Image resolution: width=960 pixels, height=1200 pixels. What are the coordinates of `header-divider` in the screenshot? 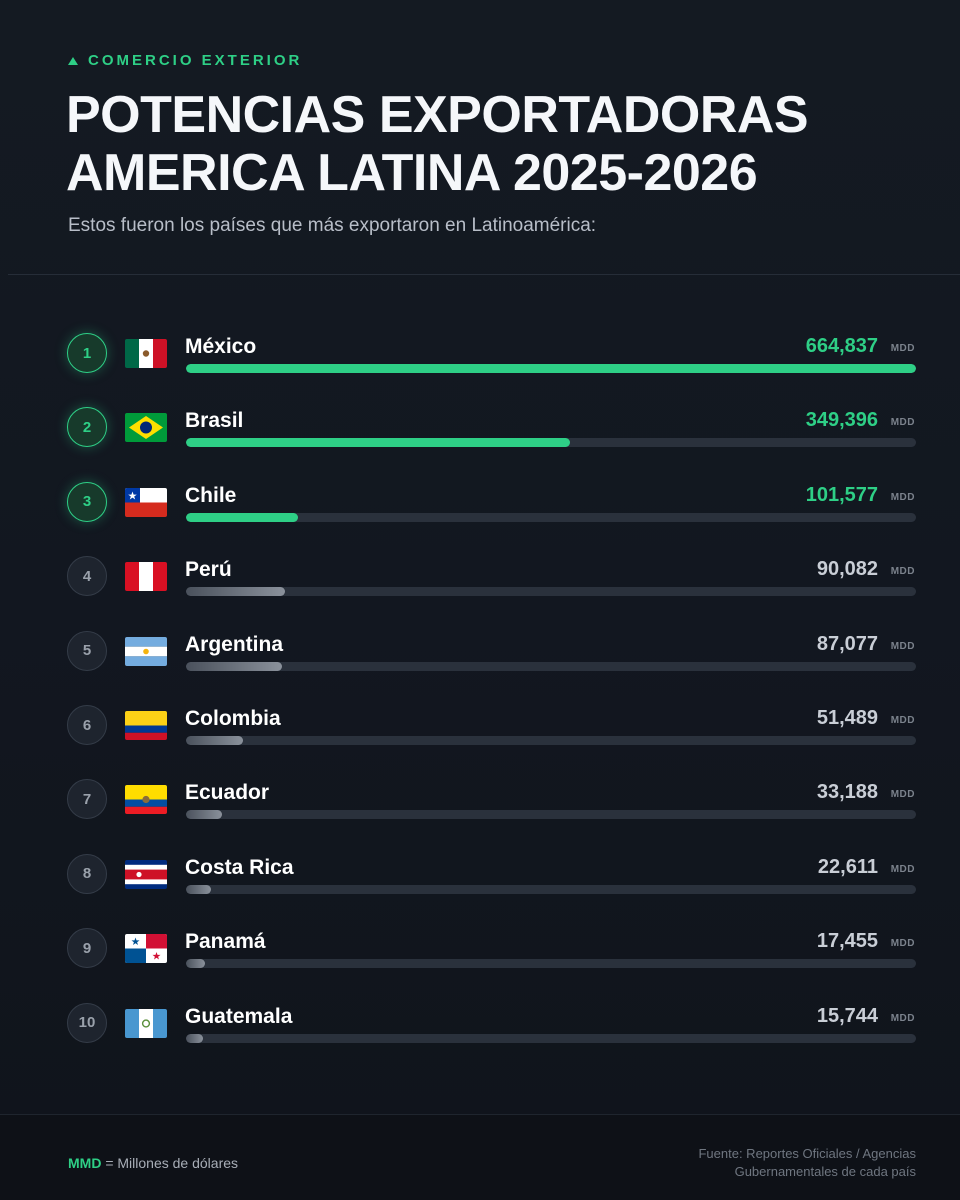 It's located at (484, 274).